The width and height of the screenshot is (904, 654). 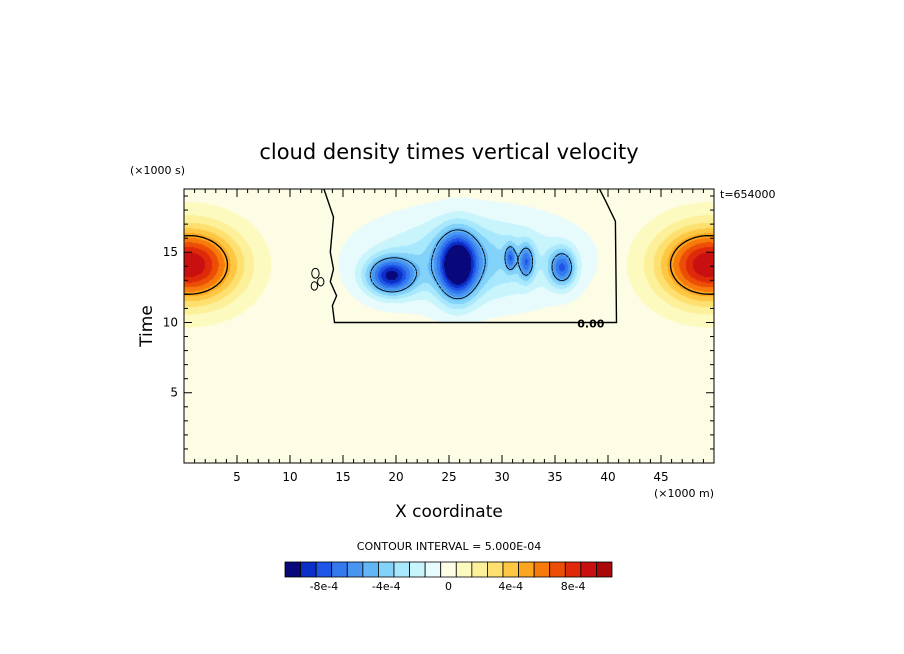 I want to click on contour-lines: 0.00, so click(x=449, y=259).